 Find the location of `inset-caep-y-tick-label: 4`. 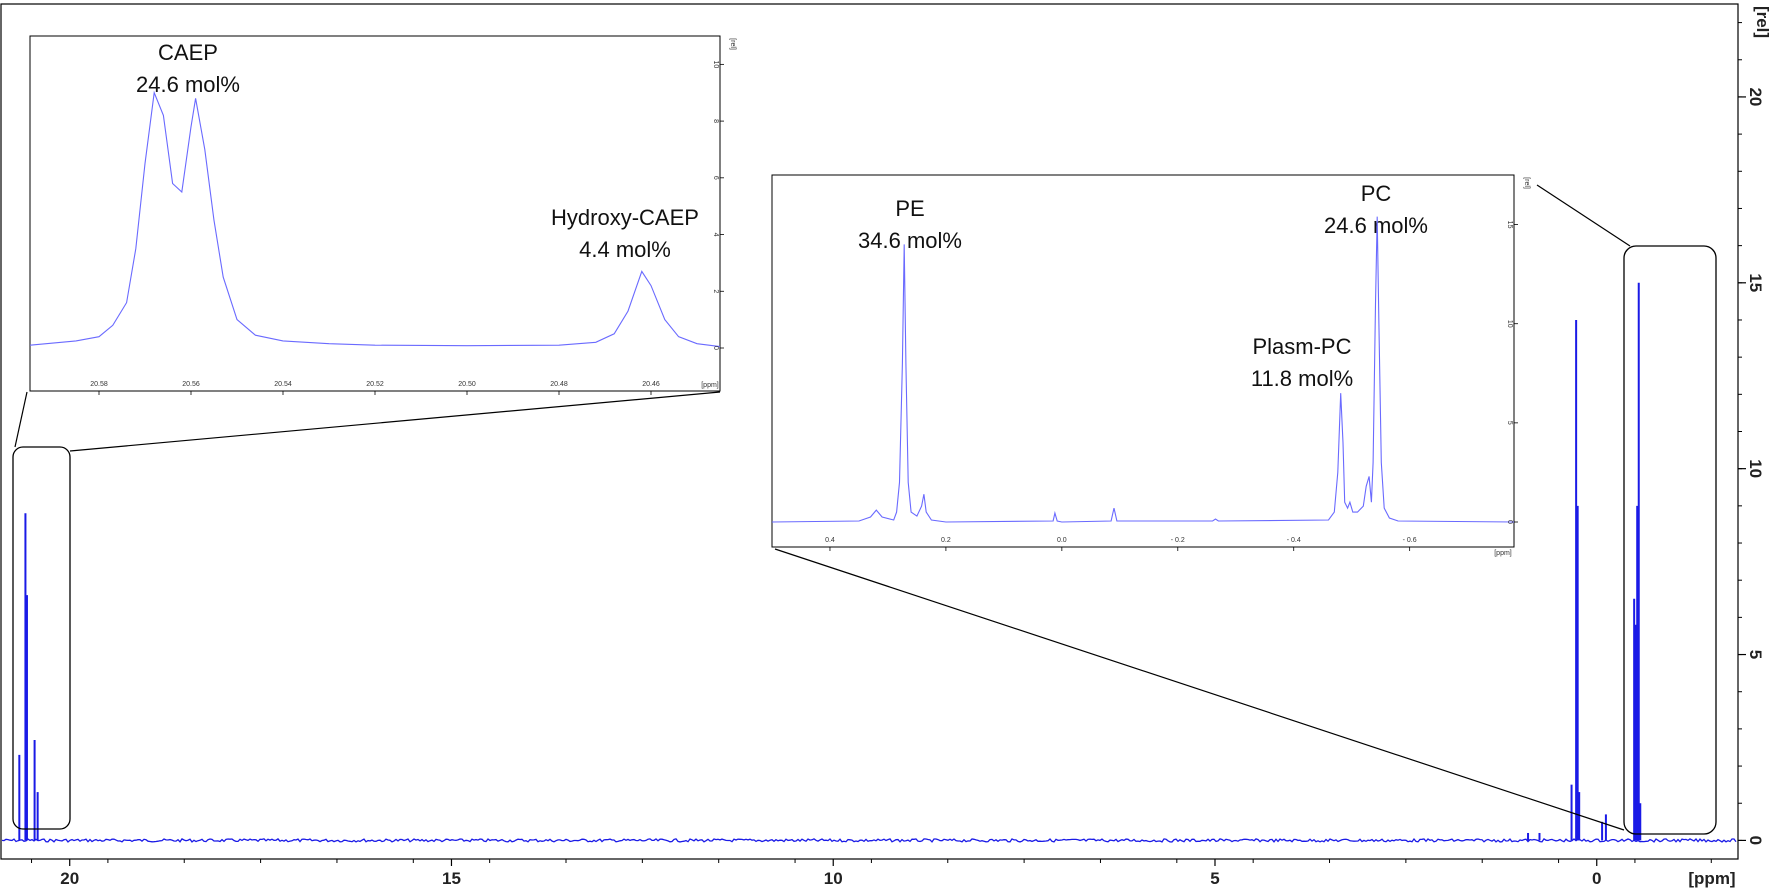

inset-caep-y-tick-label: 4 is located at coordinates (715, 235).